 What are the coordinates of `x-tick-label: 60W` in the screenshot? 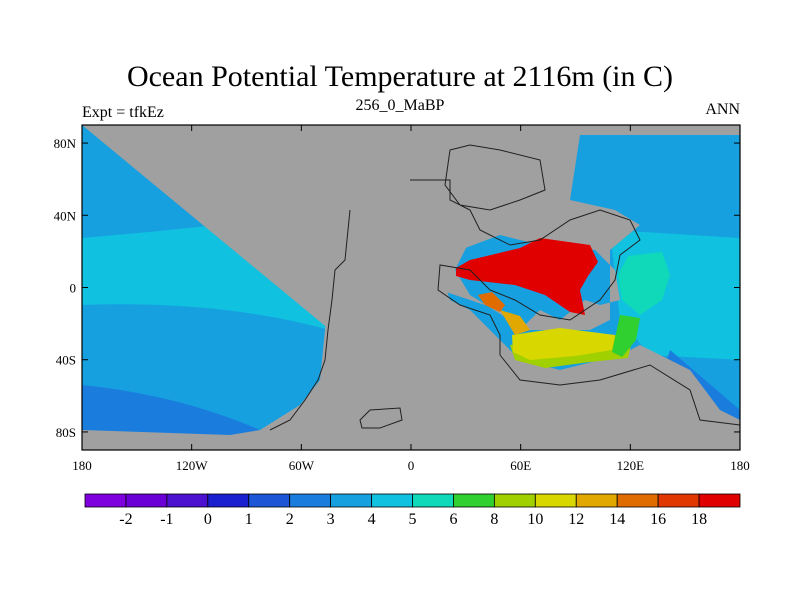 It's located at (302, 465).